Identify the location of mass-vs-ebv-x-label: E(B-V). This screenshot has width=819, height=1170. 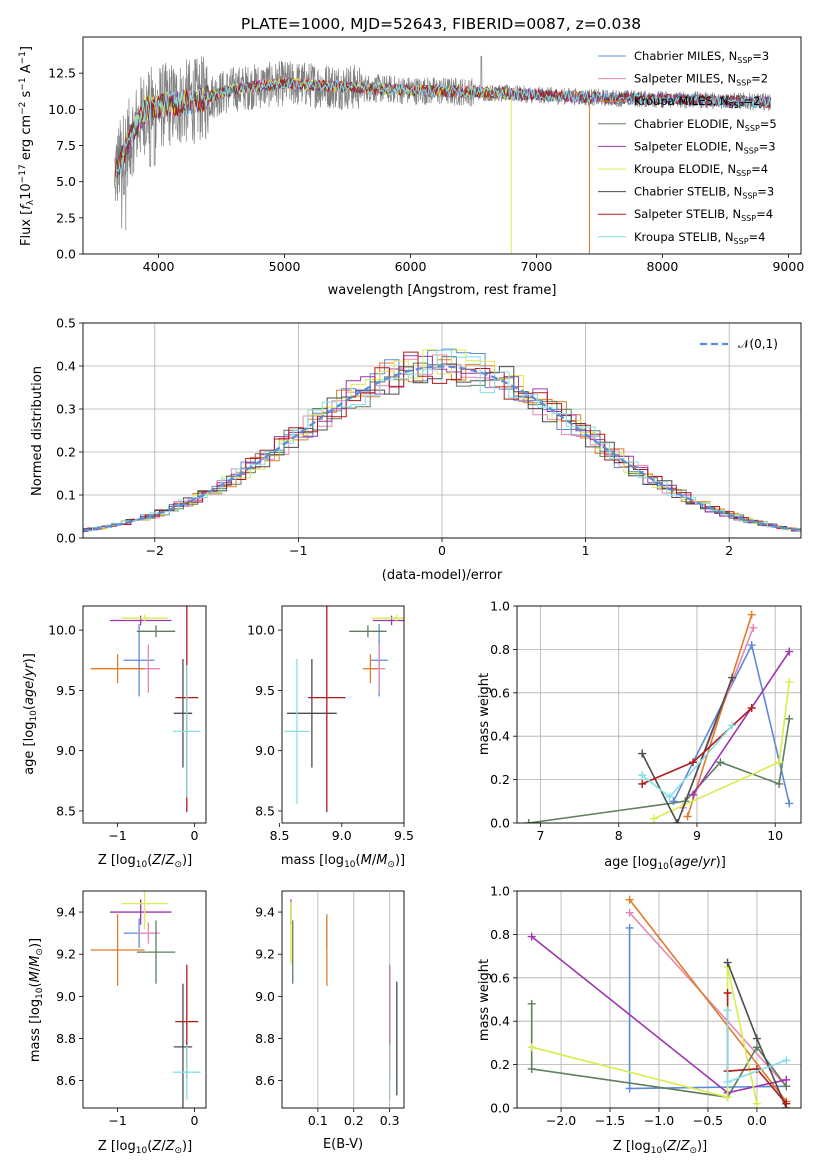
(343, 1144).